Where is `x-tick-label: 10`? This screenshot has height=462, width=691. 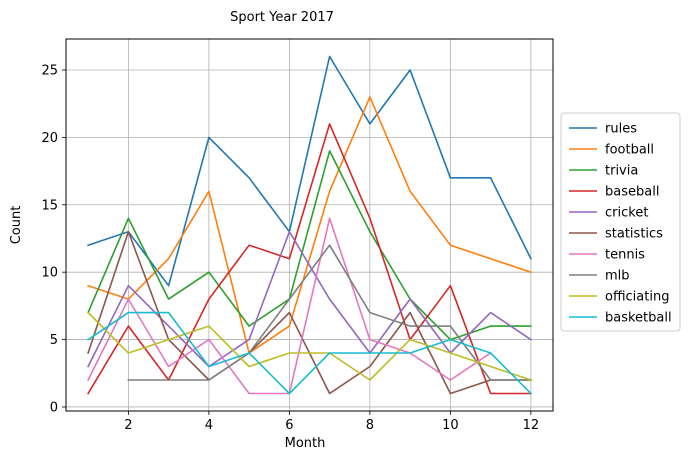 x-tick-label: 10 is located at coordinates (450, 425).